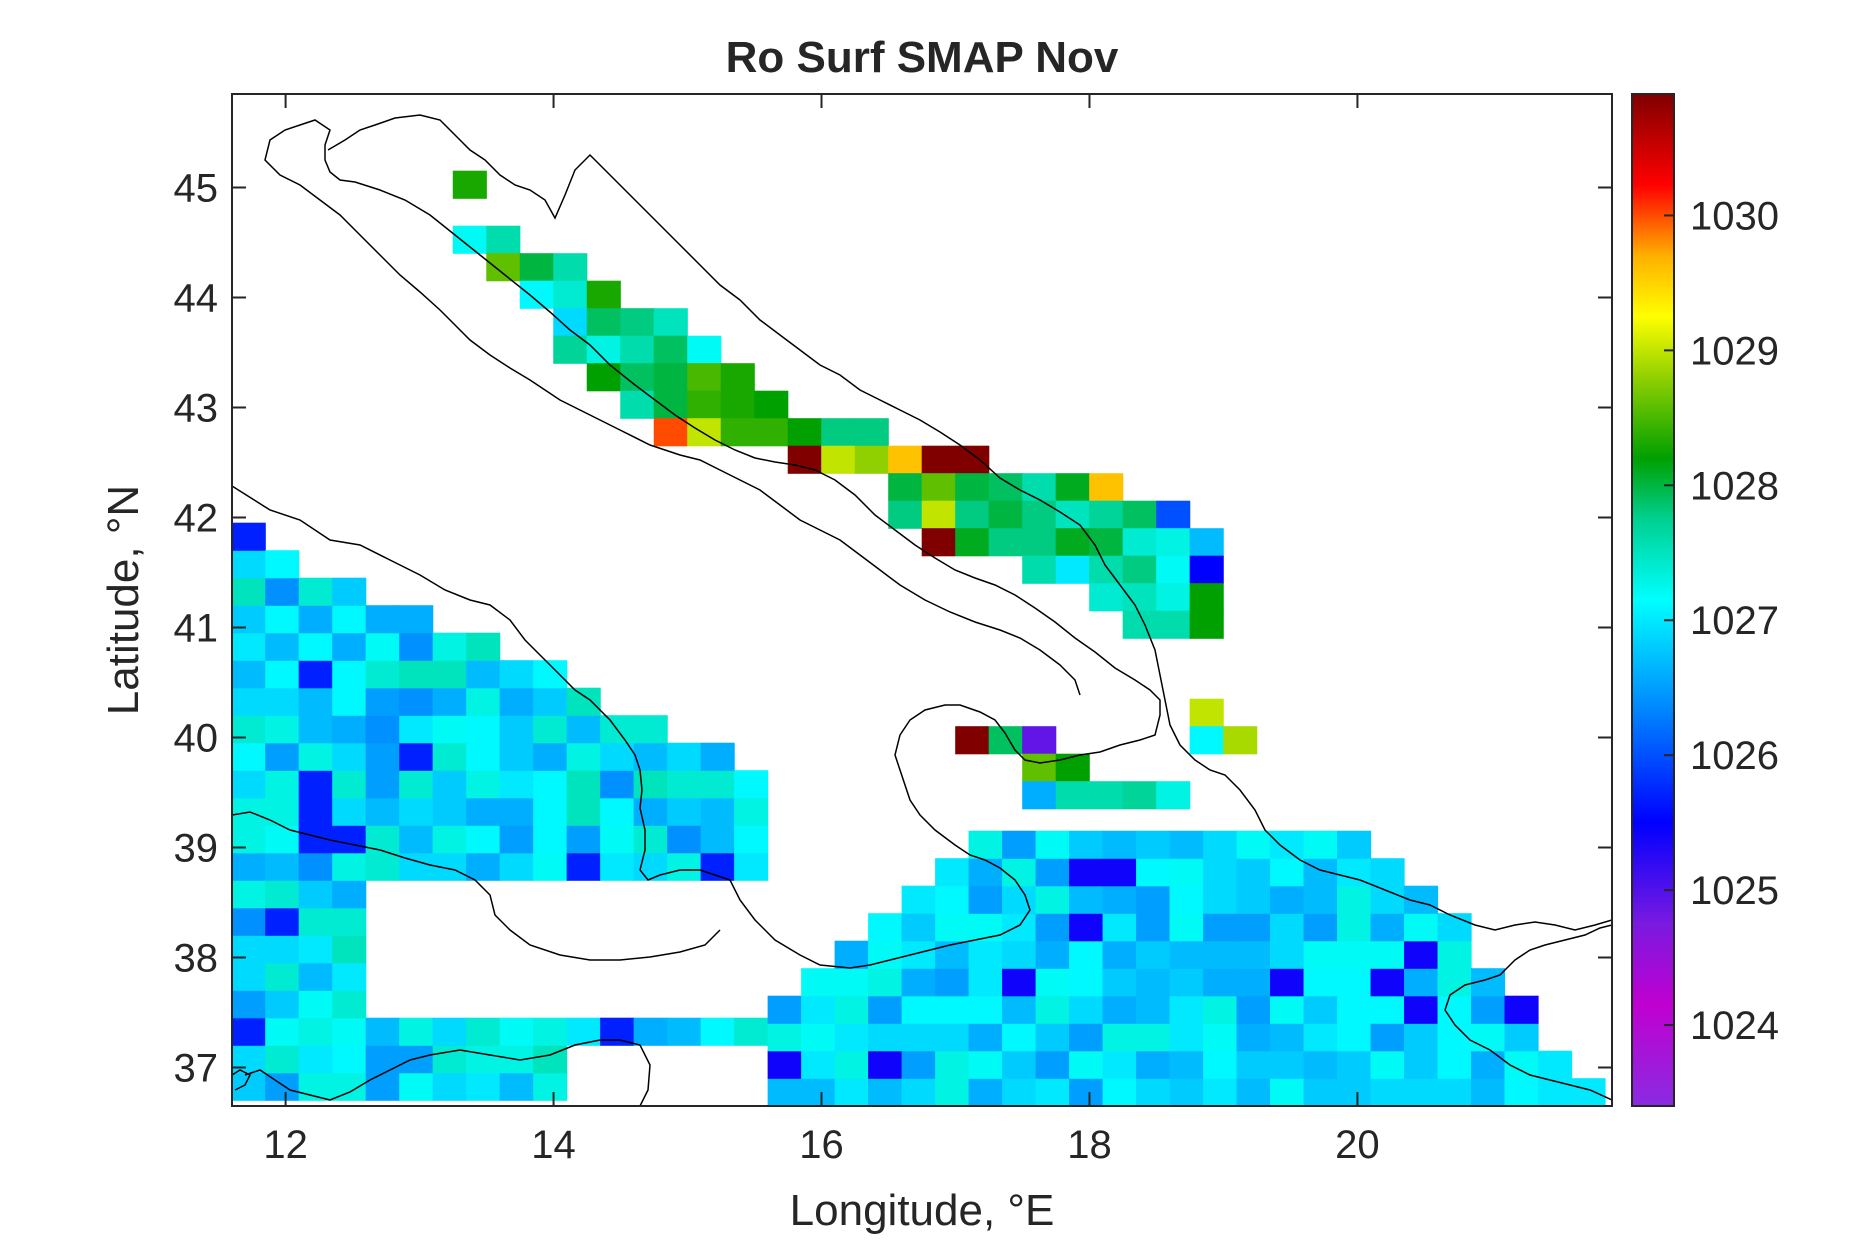  I want to click on chart-title: Ro Surf SMAP Nov, so click(922, 57).